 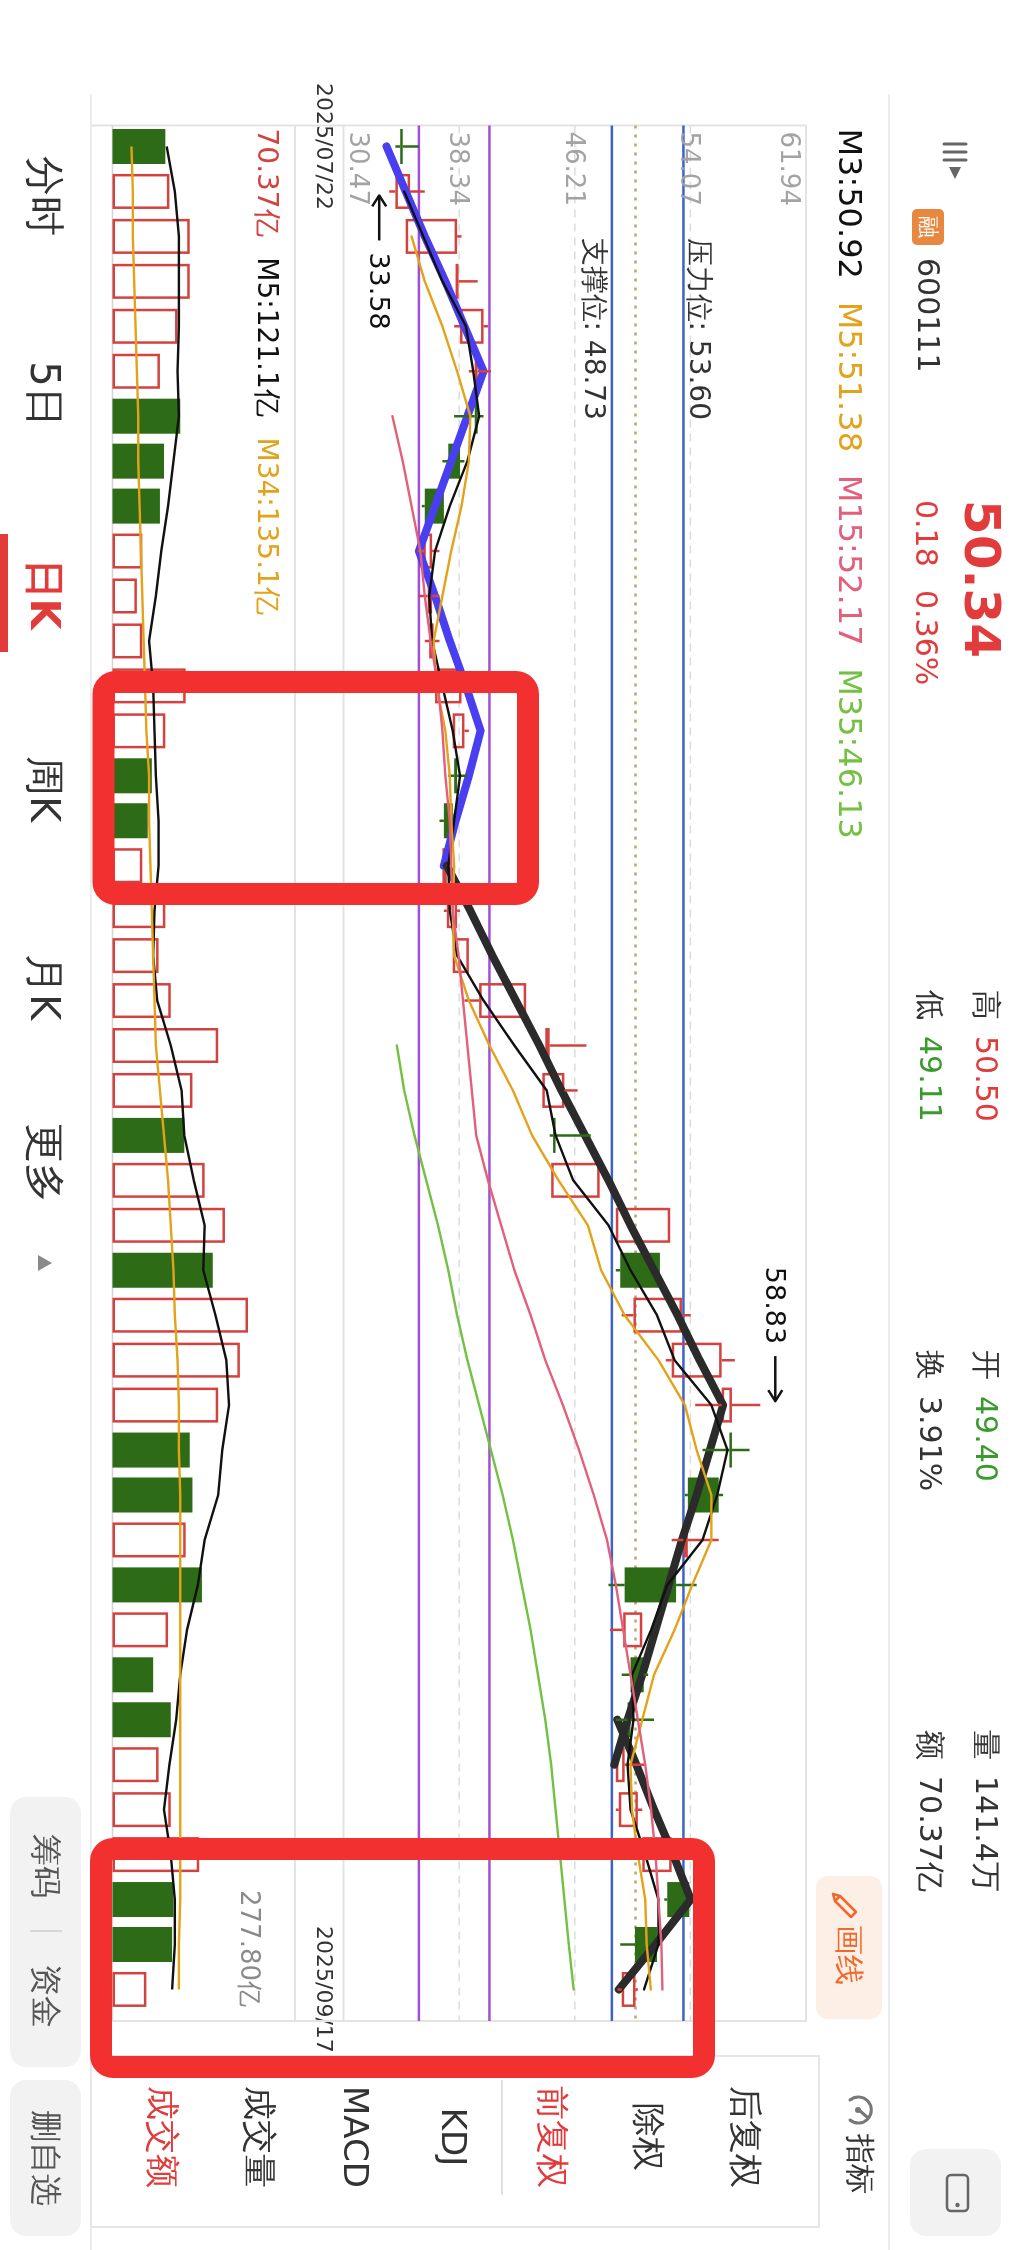 I want to click on text: 后复权, so click(x=746, y=2137).